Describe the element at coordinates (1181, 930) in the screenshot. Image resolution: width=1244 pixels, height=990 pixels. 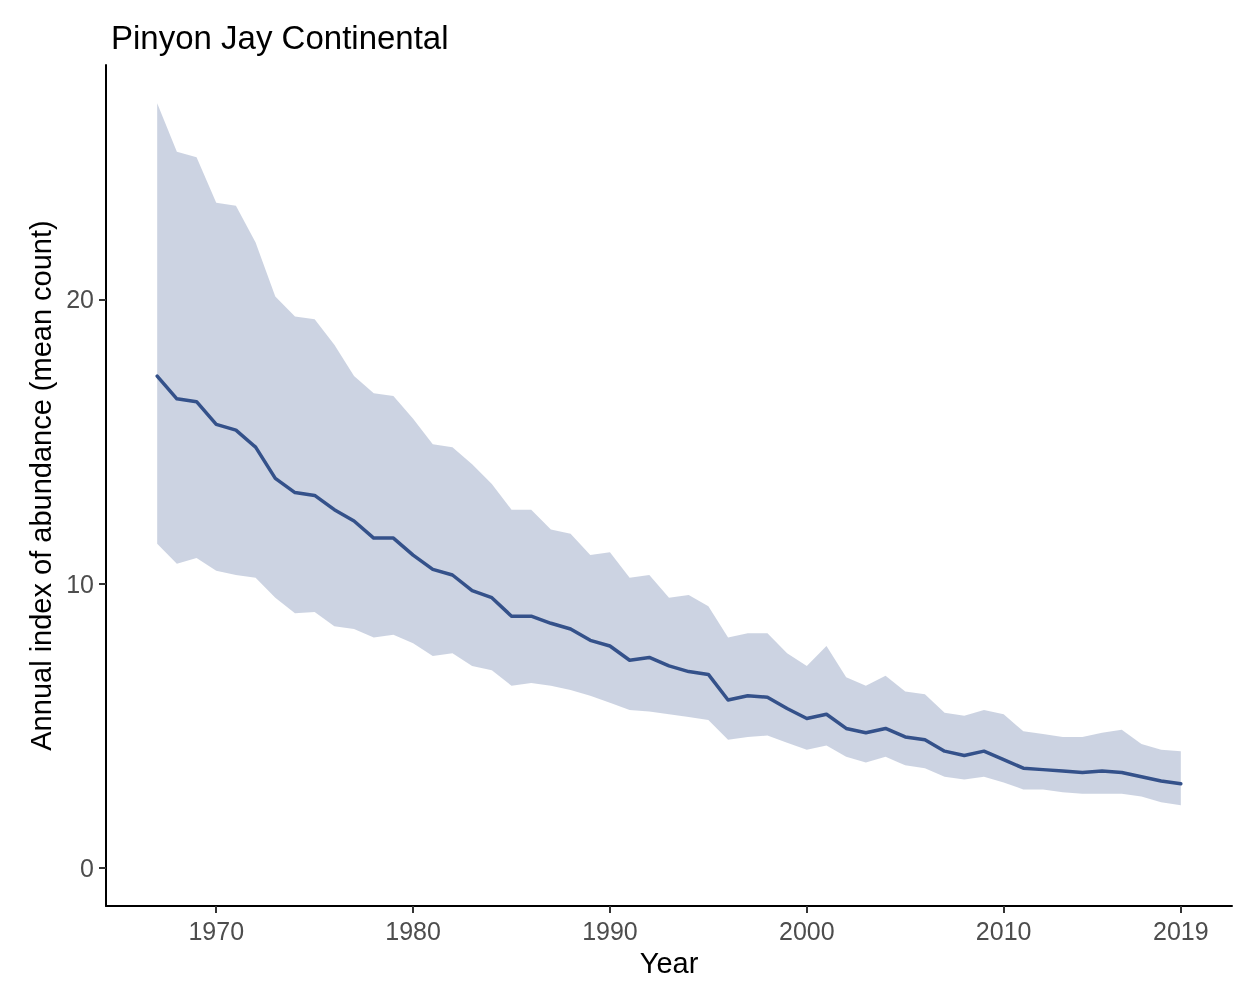
I see `x-tick-label: 2019` at that location.